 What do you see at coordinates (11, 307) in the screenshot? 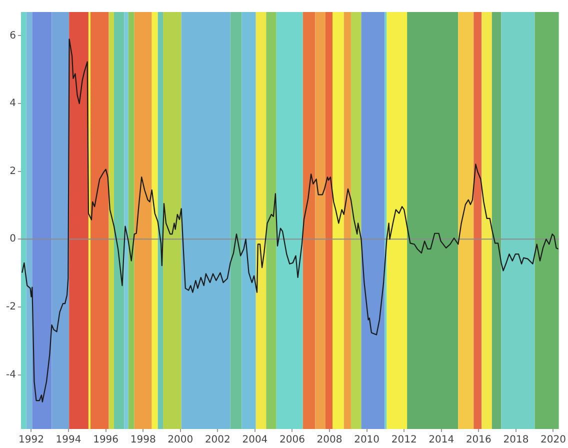
I see `y-tick-label: -2` at bounding box center [11, 307].